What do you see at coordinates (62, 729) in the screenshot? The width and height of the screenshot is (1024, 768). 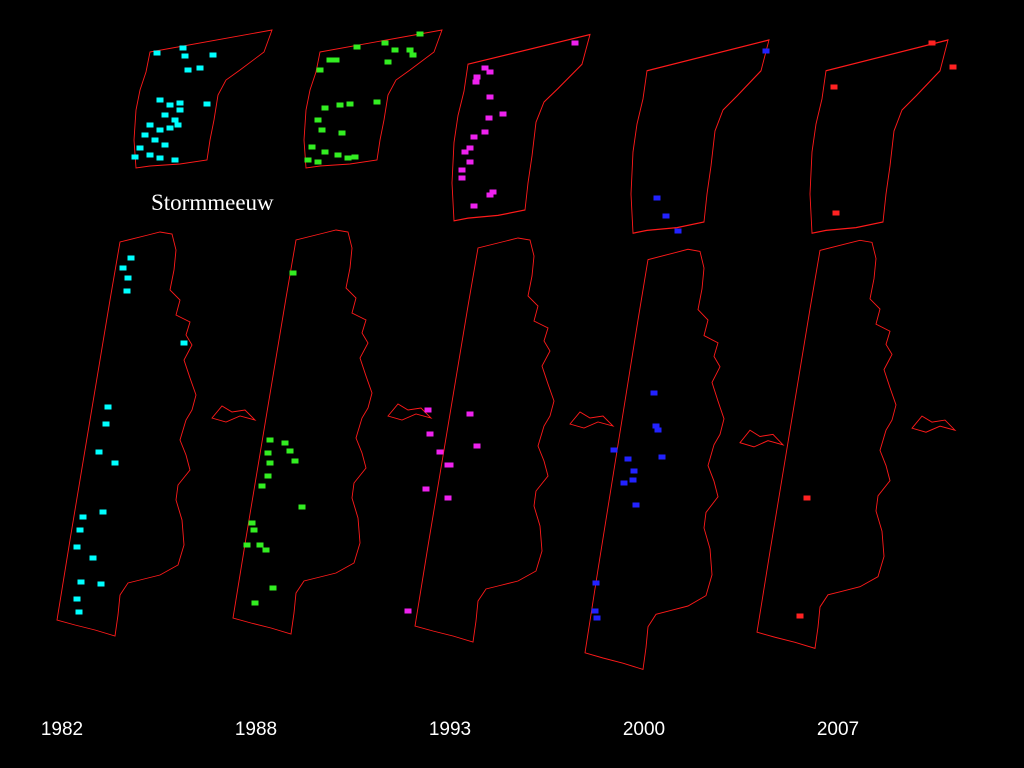 I see `year-label: 1982` at bounding box center [62, 729].